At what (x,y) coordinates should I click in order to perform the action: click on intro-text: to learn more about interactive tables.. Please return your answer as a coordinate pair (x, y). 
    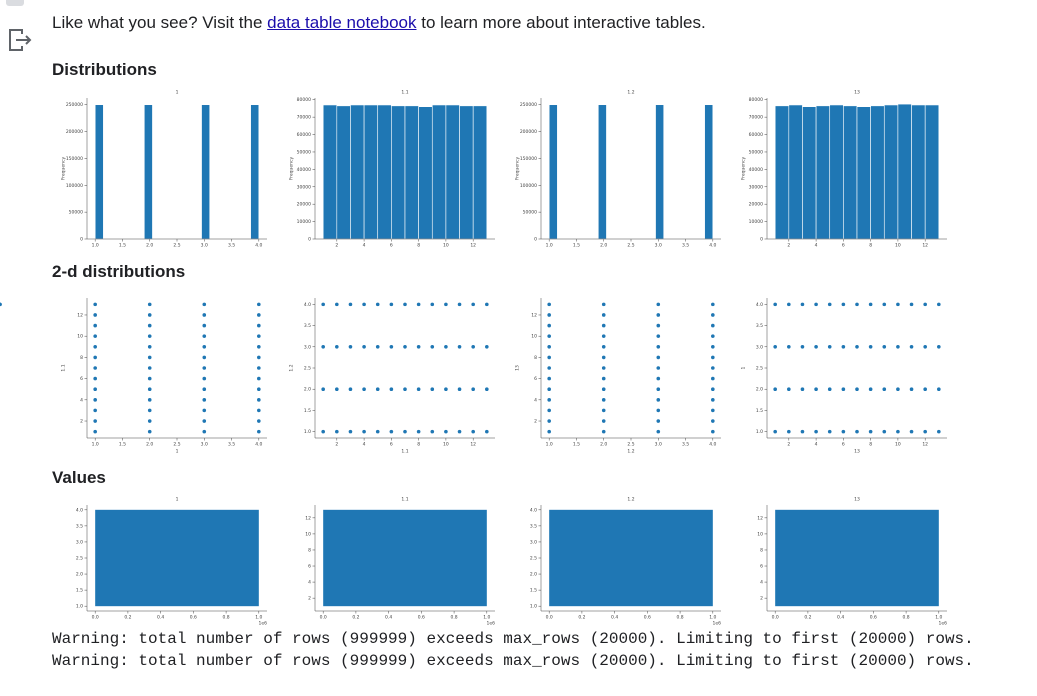
    Looking at the image, I should click on (561, 22).